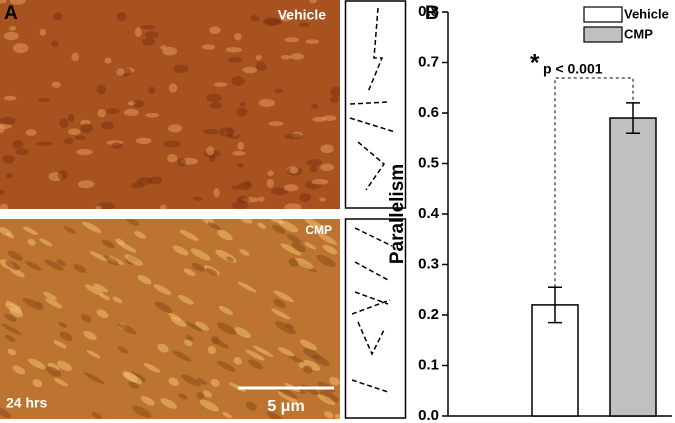 Image resolution: width=675 pixels, height=423 pixels. What do you see at coordinates (285, 406) in the screenshot?
I see `scale-label: 5 μm` at bounding box center [285, 406].